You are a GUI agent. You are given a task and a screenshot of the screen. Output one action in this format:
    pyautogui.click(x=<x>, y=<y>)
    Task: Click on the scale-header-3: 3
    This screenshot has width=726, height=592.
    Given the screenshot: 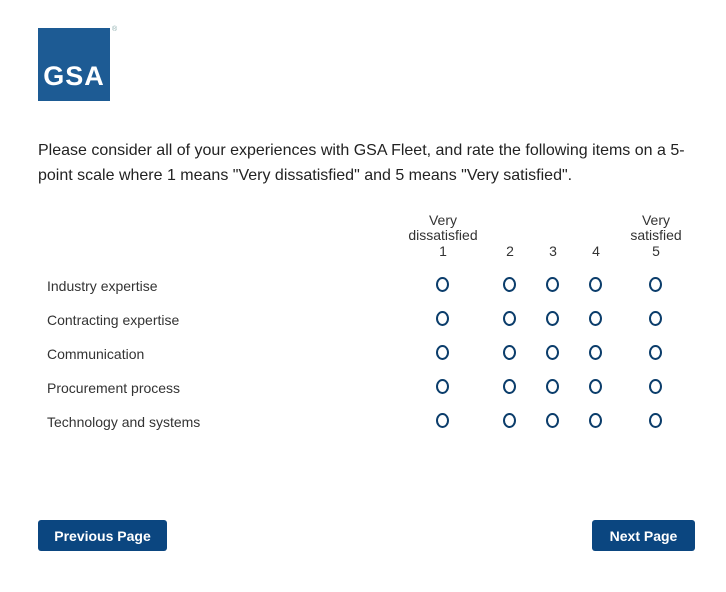 What is the action you would take?
    pyautogui.click(x=553, y=236)
    